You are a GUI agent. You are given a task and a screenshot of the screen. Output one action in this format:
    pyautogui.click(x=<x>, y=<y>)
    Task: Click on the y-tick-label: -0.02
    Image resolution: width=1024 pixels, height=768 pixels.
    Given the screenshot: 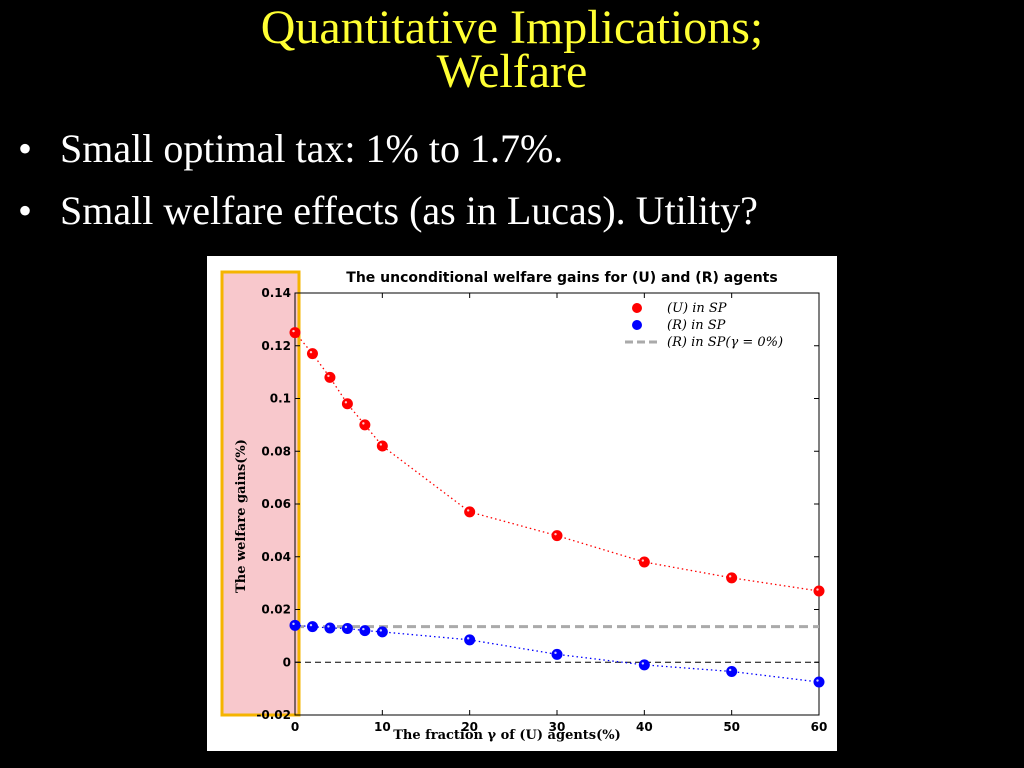 What is the action you would take?
    pyautogui.click(x=273, y=715)
    